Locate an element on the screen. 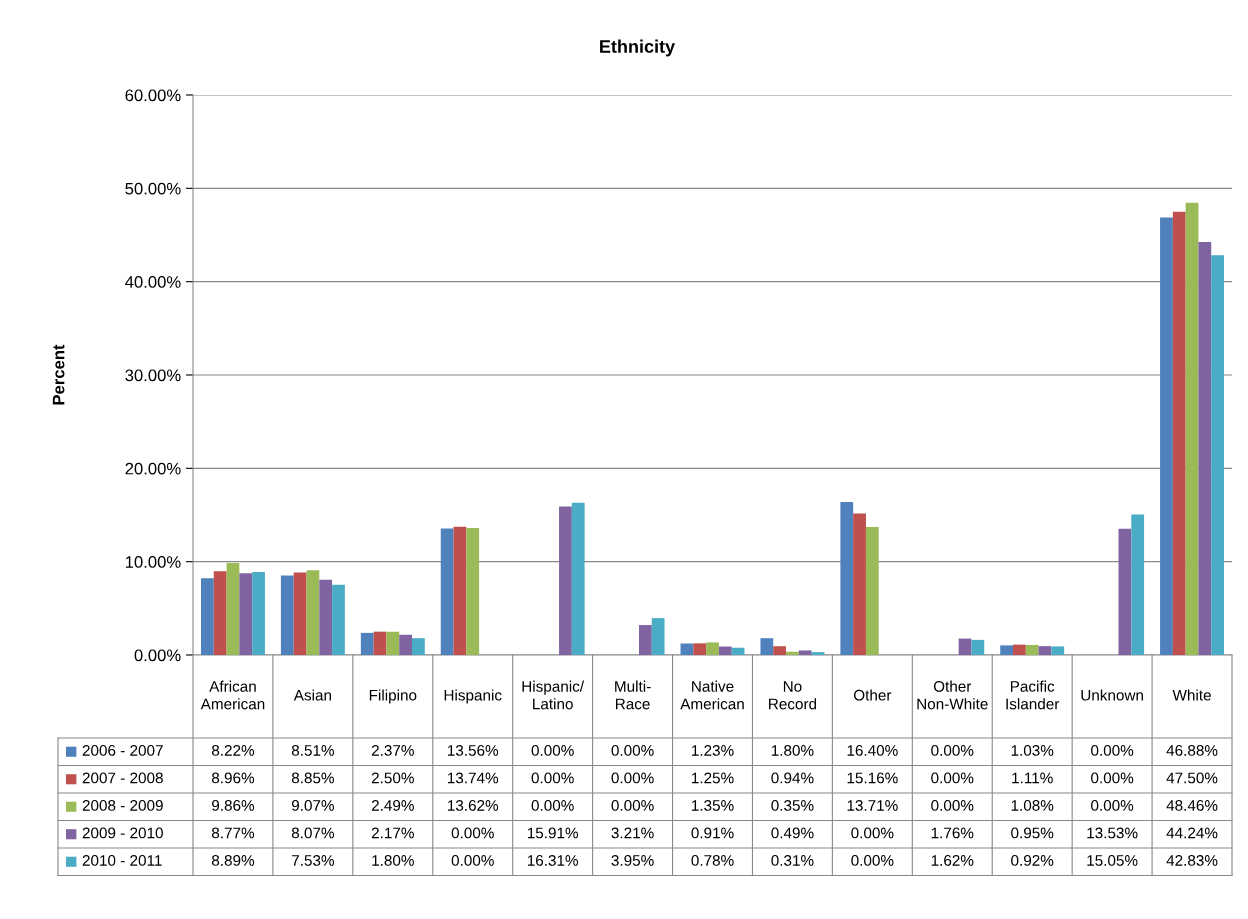 The width and height of the screenshot is (1248, 919). y-tick-label: 20.00% is located at coordinates (153, 468).